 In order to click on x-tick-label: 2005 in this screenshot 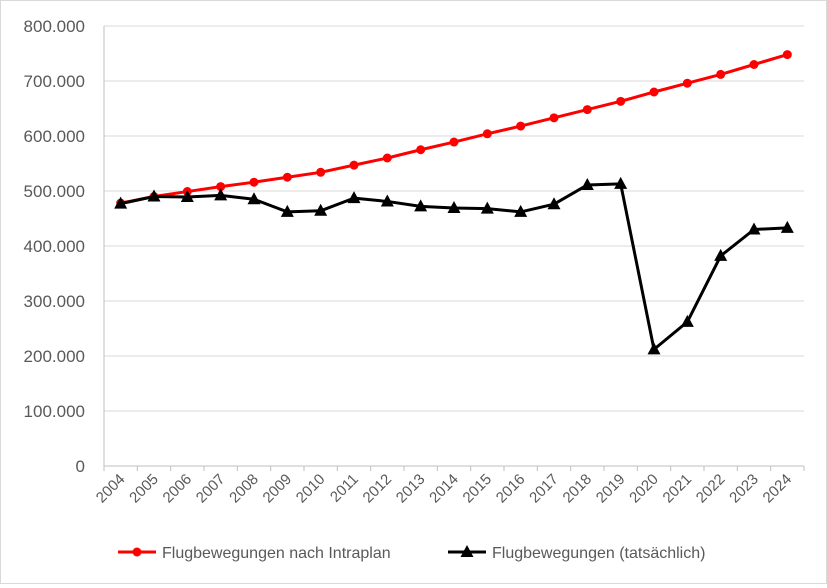, I will do `click(144, 489)`.